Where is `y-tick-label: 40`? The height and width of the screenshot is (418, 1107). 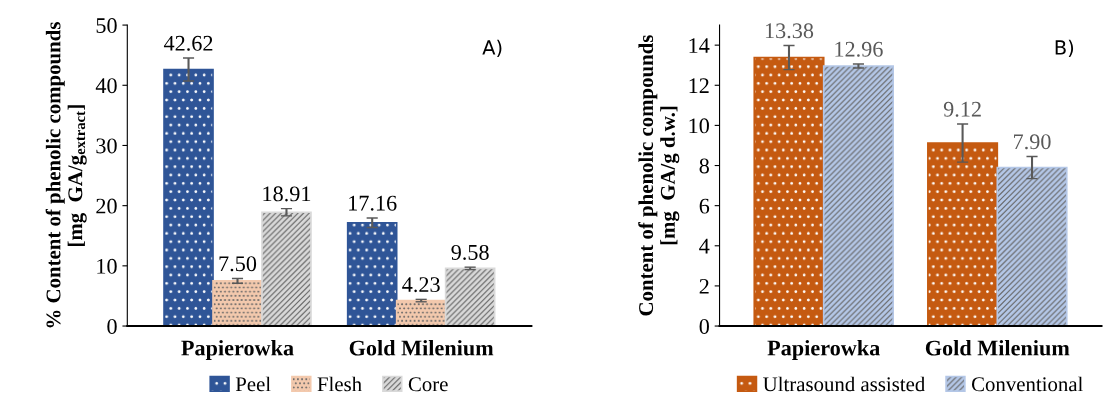
y-tick-label: 40 is located at coordinates (106, 86).